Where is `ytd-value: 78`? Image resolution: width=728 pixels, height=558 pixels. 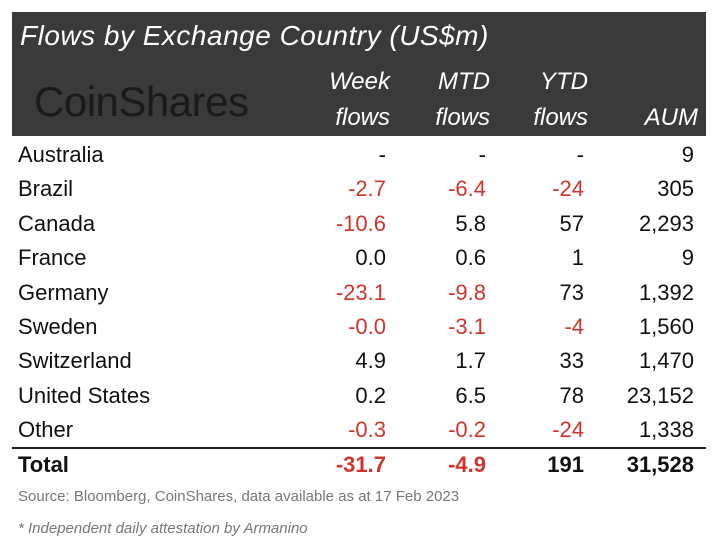
ytd-value: 78 is located at coordinates (571, 395).